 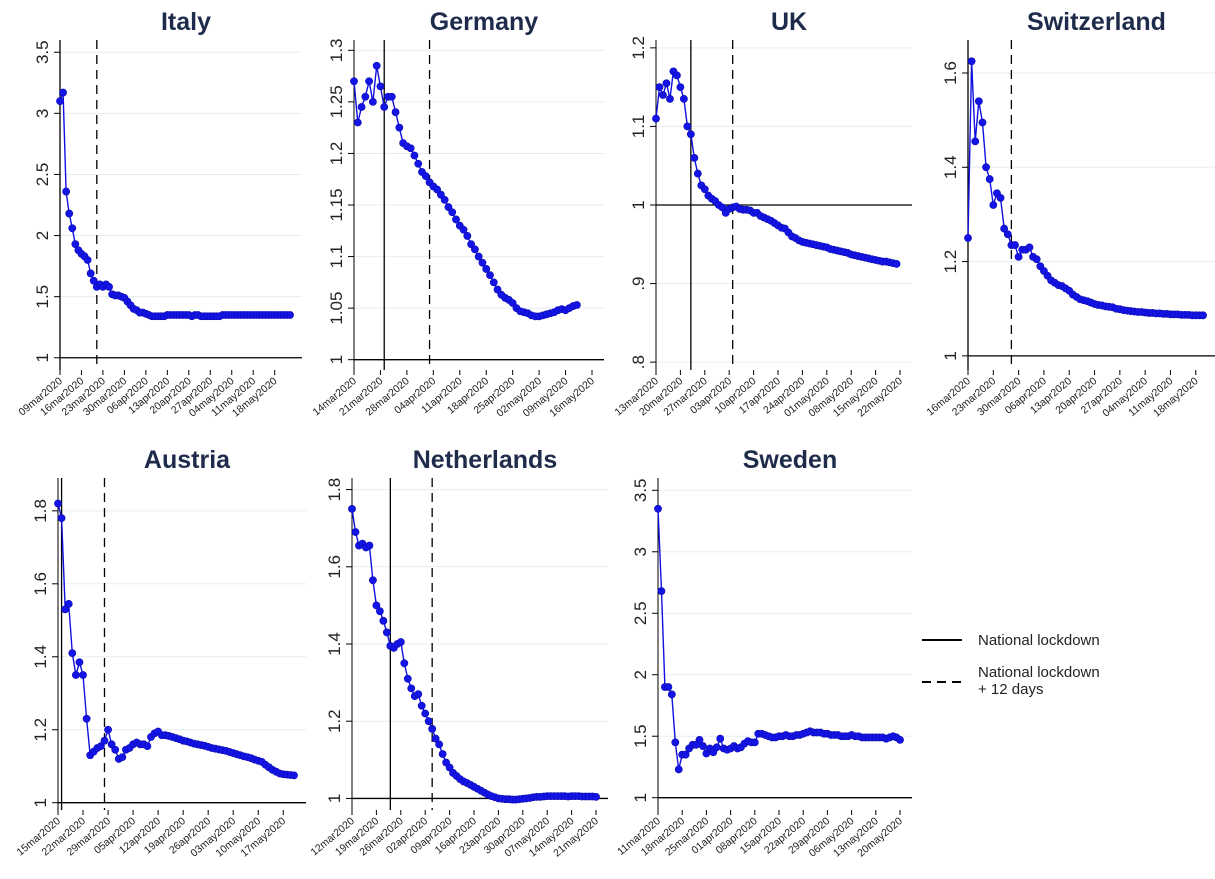 I want to click on germany-ytick-label: 1.05, so click(x=336, y=308).